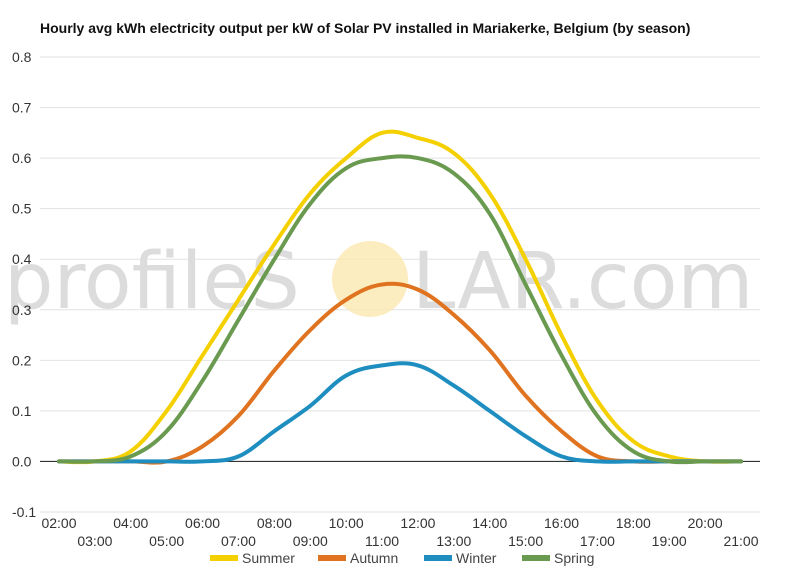  I want to click on y-tick-label: 0.0, so click(22, 461).